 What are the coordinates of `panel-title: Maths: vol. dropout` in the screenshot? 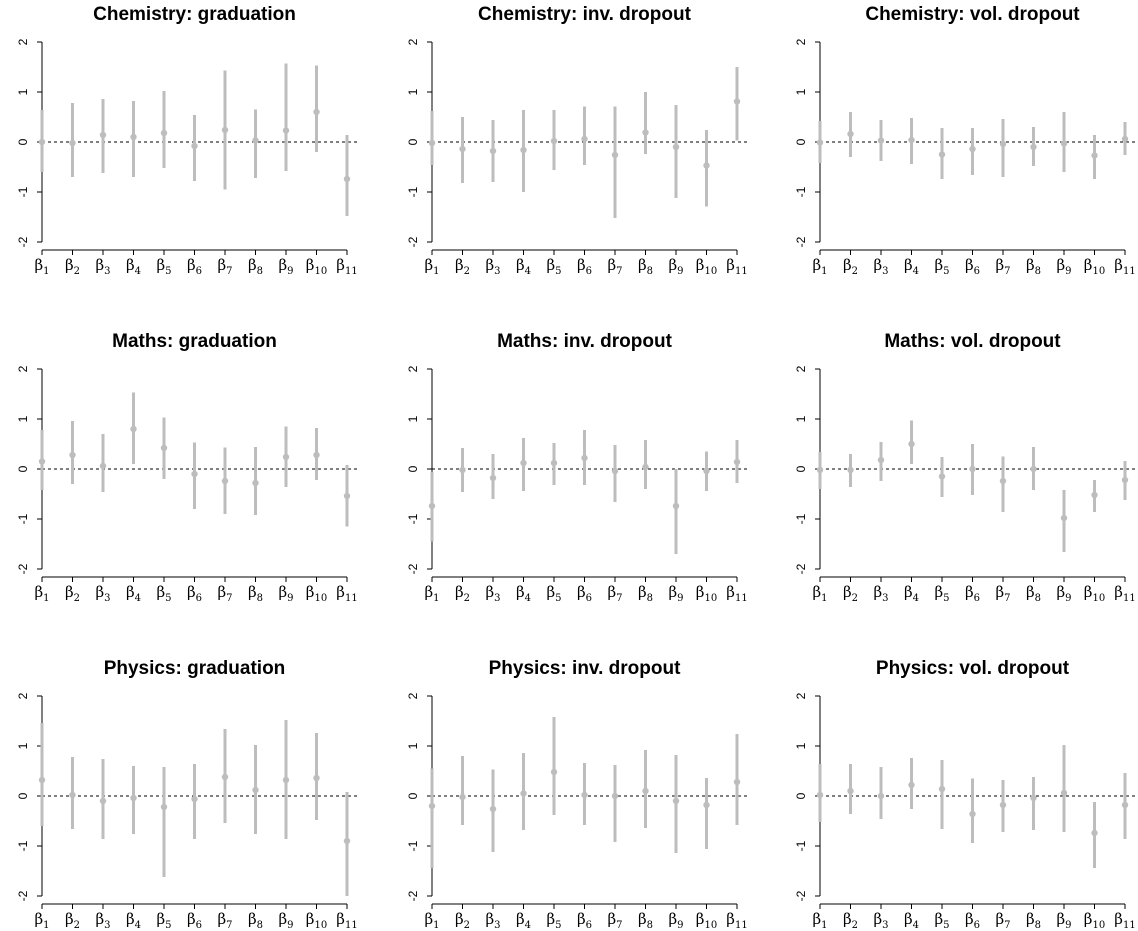 It's located at (972, 341).